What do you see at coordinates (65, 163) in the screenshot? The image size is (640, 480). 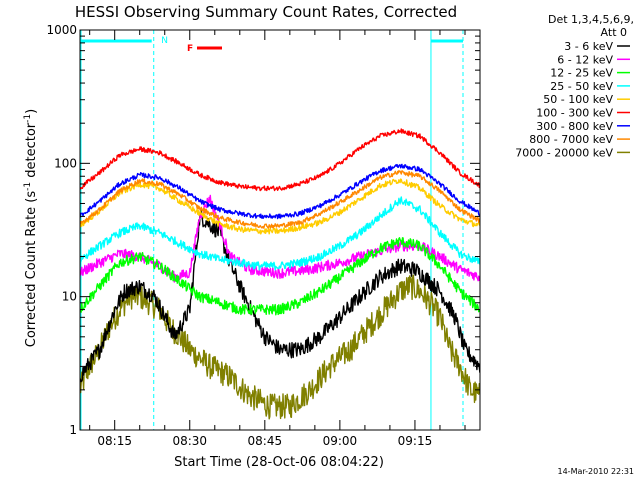 I see `y-tick-label: 100` at bounding box center [65, 163].